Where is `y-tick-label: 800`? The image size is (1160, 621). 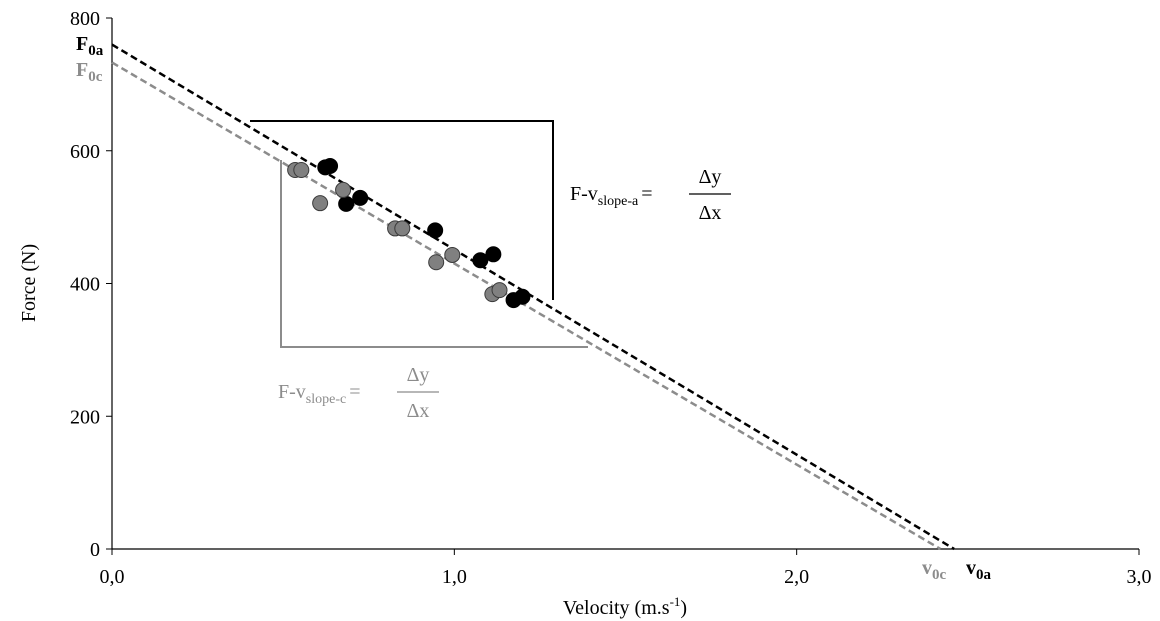
y-tick-label: 800 is located at coordinates (85, 19).